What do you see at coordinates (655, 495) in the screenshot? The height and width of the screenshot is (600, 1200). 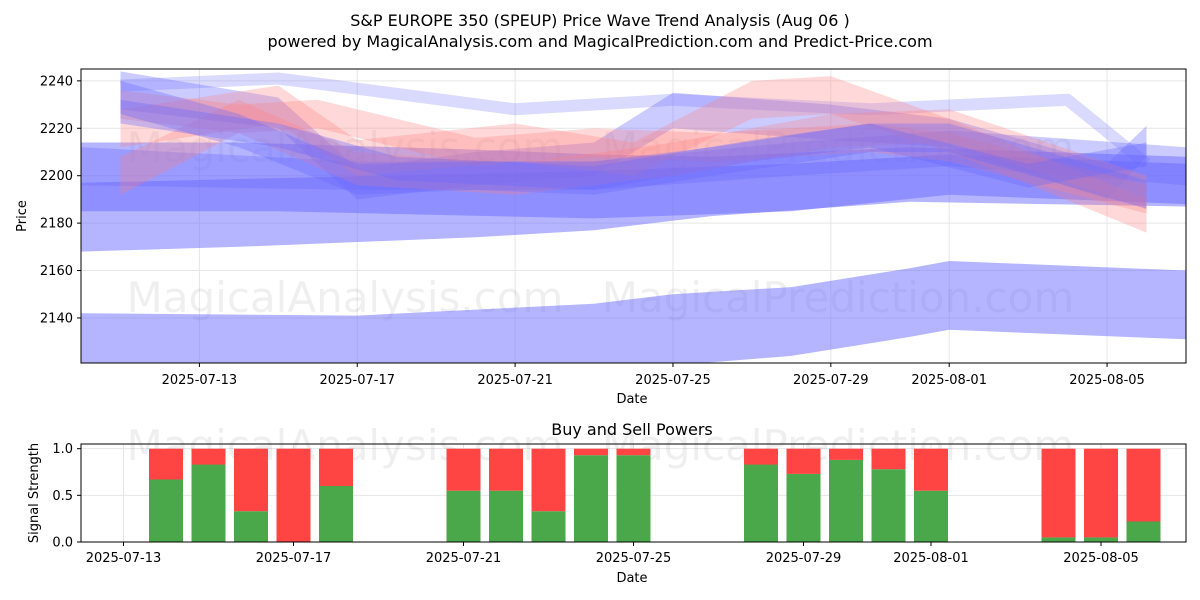 I see `signal-bars` at bounding box center [655, 495].